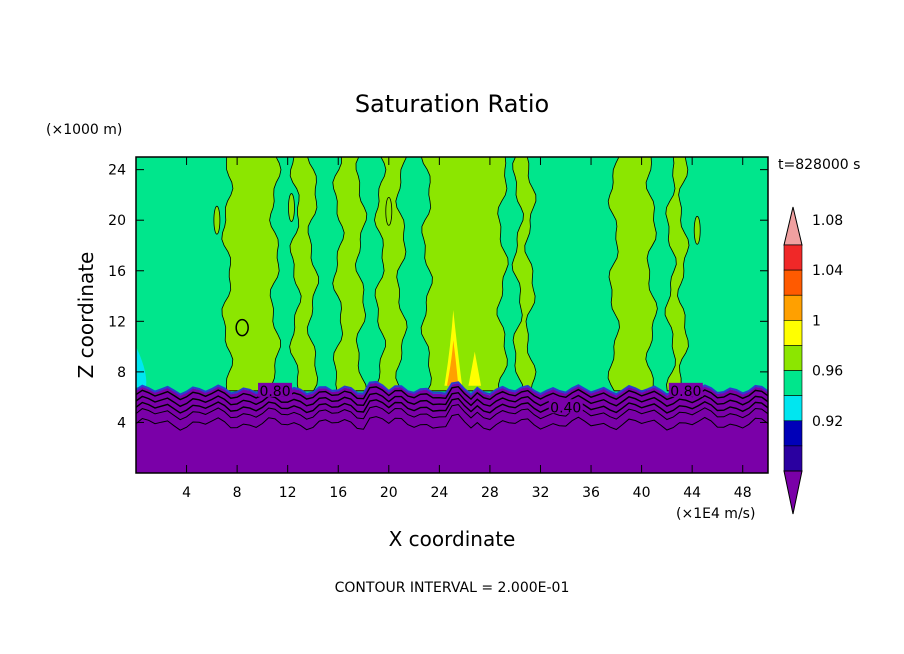 Image resolution: width=904 pixels, height=654 pixels. I want to click on contour-label-1: 0.40, so click(565, 408).